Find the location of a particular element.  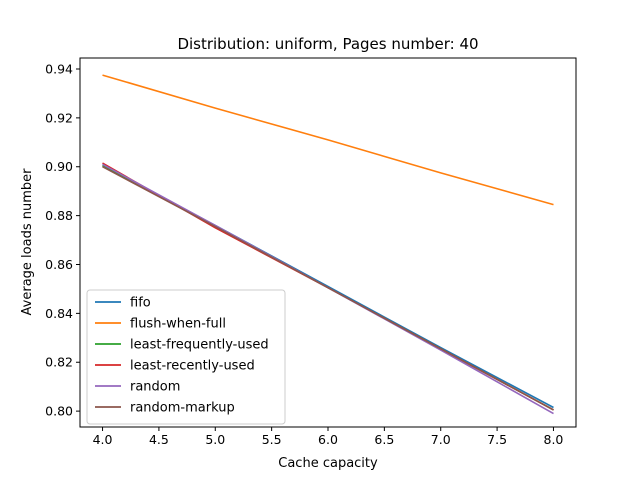

y-tick-label: 0.84 is located at coordinates (59, 313).